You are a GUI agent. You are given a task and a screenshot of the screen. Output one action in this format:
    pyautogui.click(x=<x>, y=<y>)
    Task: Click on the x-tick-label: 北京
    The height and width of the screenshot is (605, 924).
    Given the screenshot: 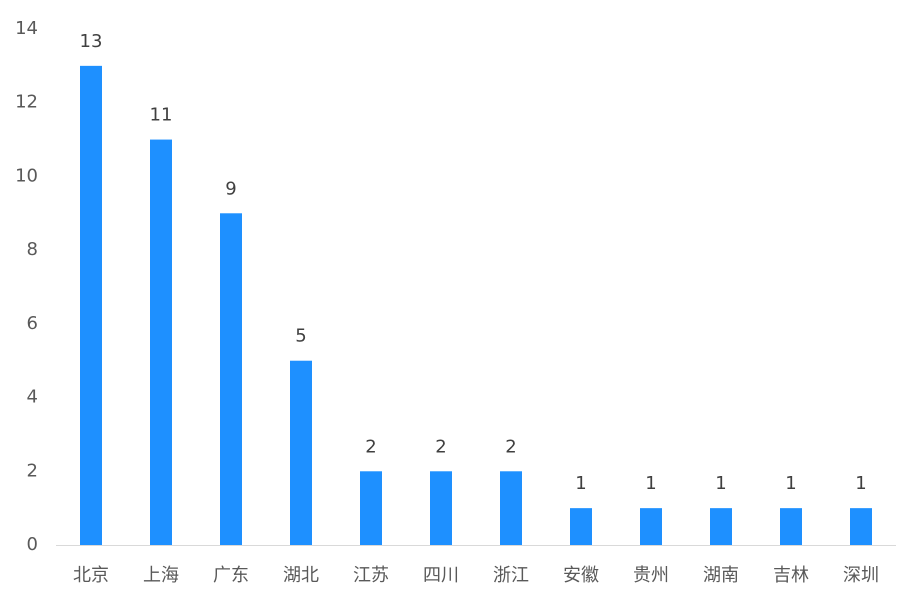 What is the action you would take?
    pyautogui.click(x=91, y=575)
    